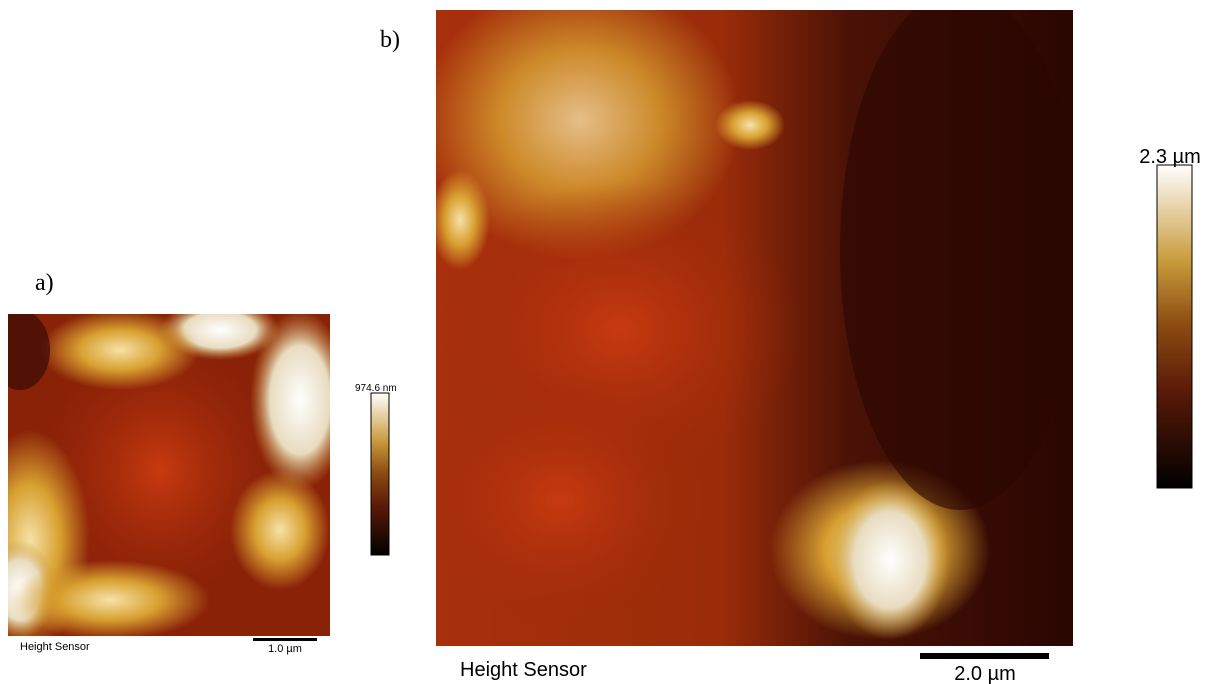  Describe the element at coordinates (390, 40) in the screenshot. I see `panel-label: b)` at that location.